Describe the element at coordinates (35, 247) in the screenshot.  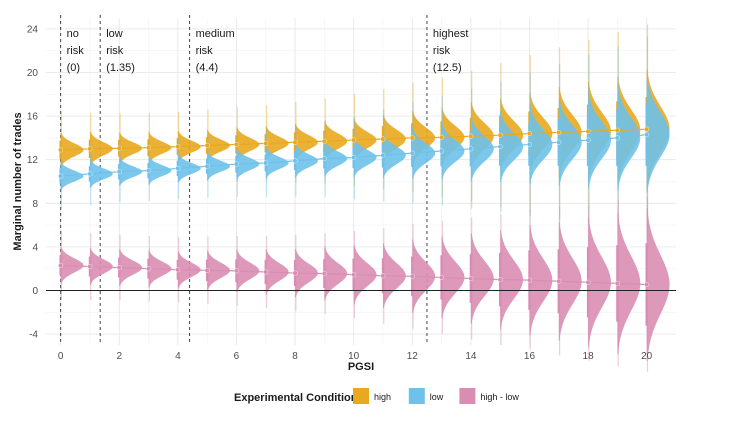
I see `y-tick-label: 4` at that location.